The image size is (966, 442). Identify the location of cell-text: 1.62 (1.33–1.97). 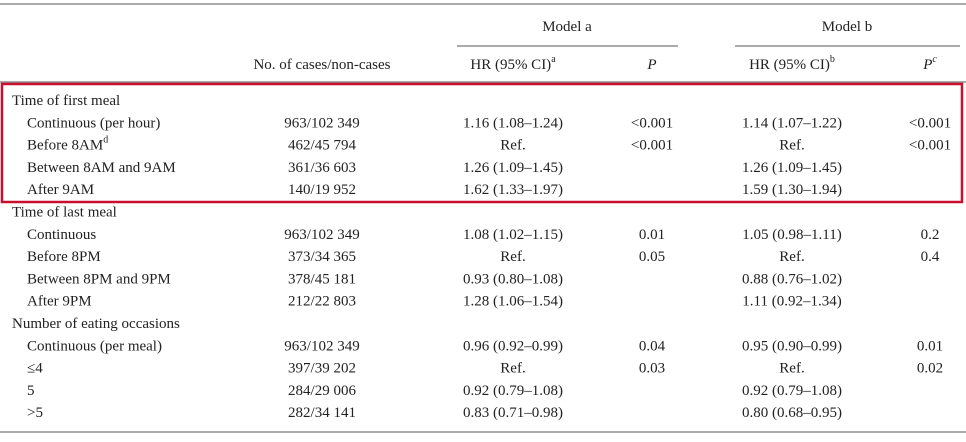
(513, 191).